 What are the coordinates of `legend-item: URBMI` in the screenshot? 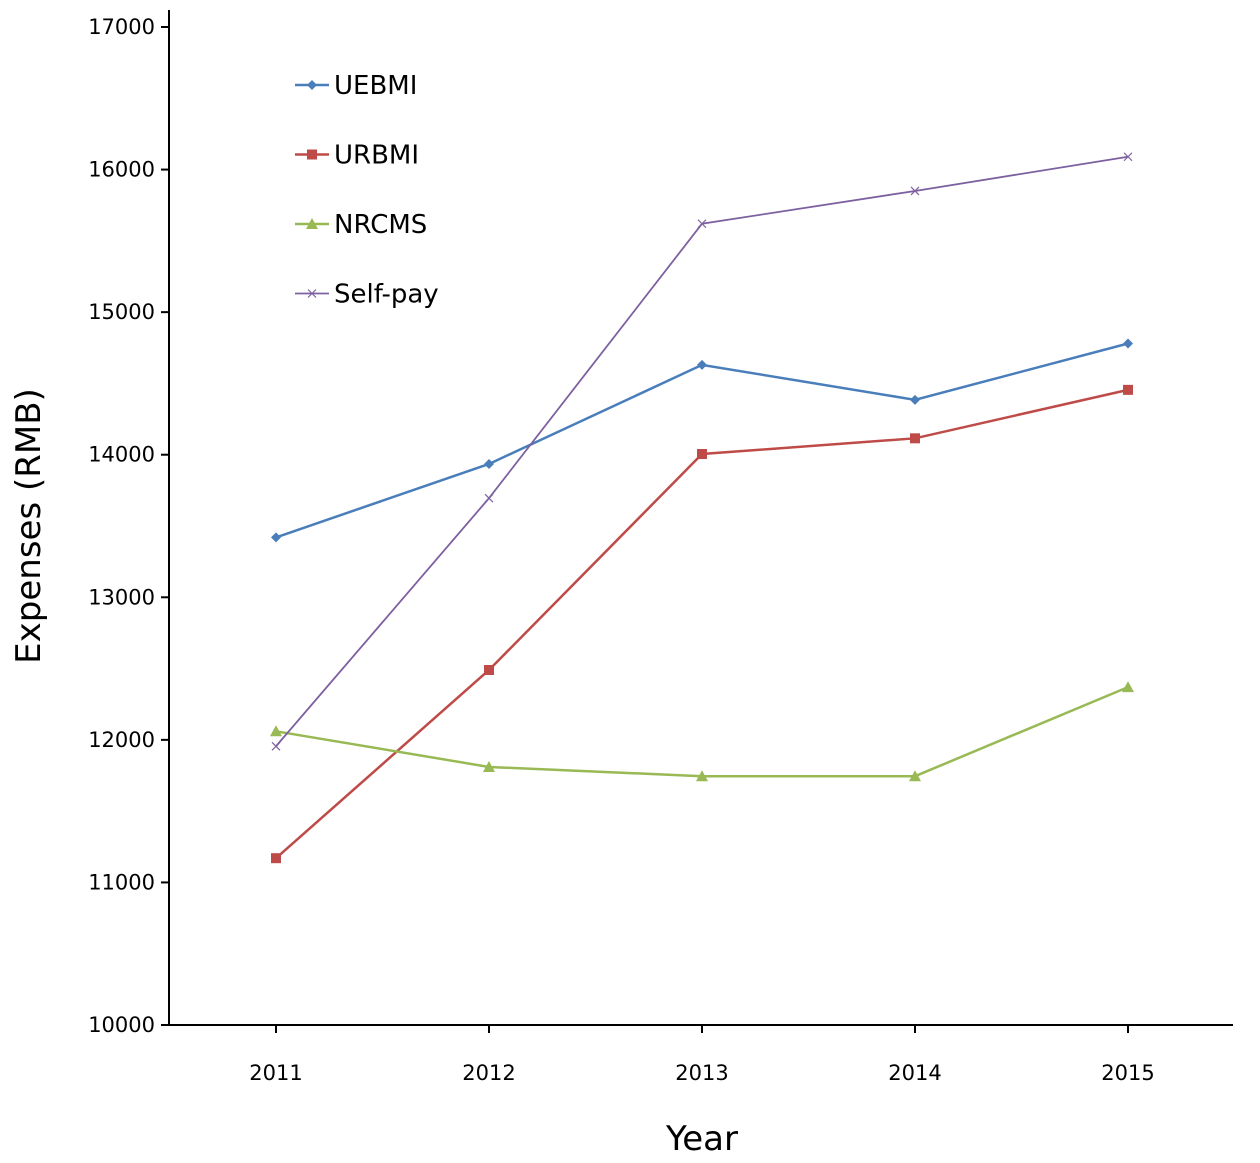 It's located at (357, 156).